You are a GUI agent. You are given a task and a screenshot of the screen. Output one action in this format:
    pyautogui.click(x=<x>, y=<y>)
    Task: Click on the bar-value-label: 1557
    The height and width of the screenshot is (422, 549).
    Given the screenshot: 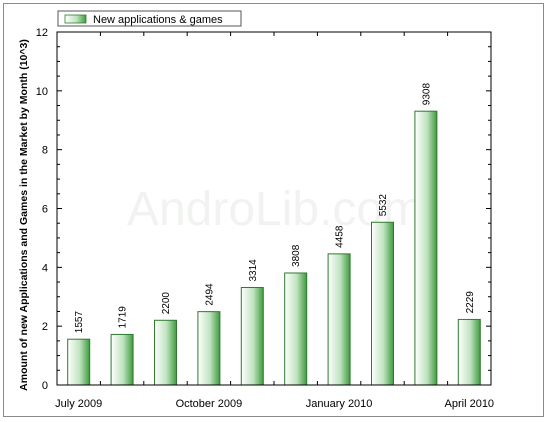 What is the action you would take?
    pyautogui.click(x=79, y=322)
    